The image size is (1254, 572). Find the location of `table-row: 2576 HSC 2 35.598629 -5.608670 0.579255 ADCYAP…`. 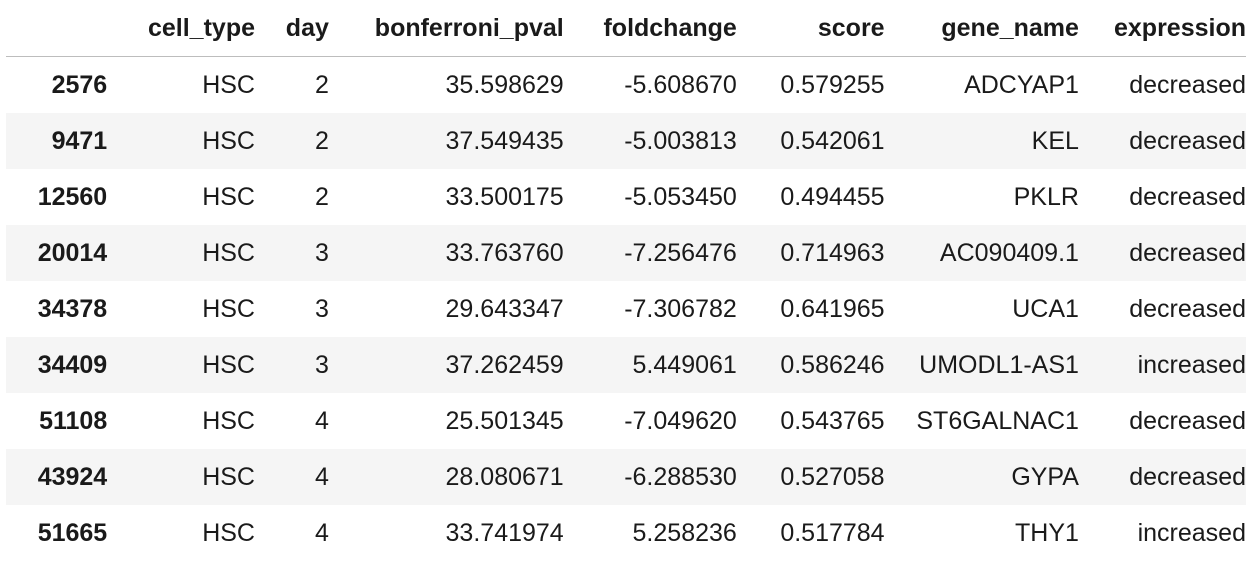

table-row: 2576 HSC 2 35.598629 -5.608670 0.579255 ADCYAP… is located at coordinates (626, 84).